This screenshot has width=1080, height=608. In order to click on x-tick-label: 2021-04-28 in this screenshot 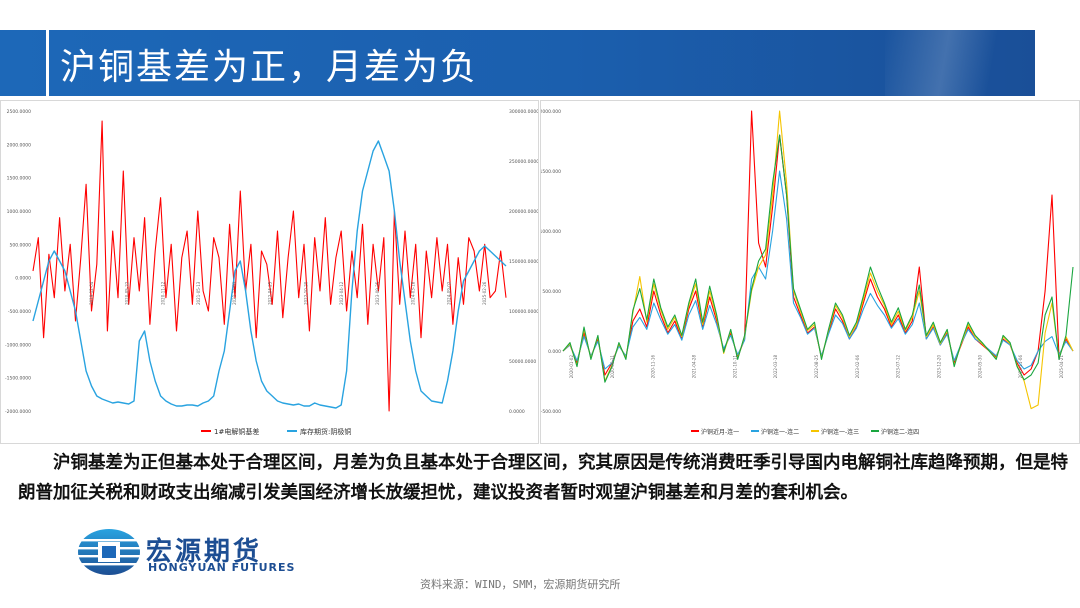, I will do `click(694, 367)`.